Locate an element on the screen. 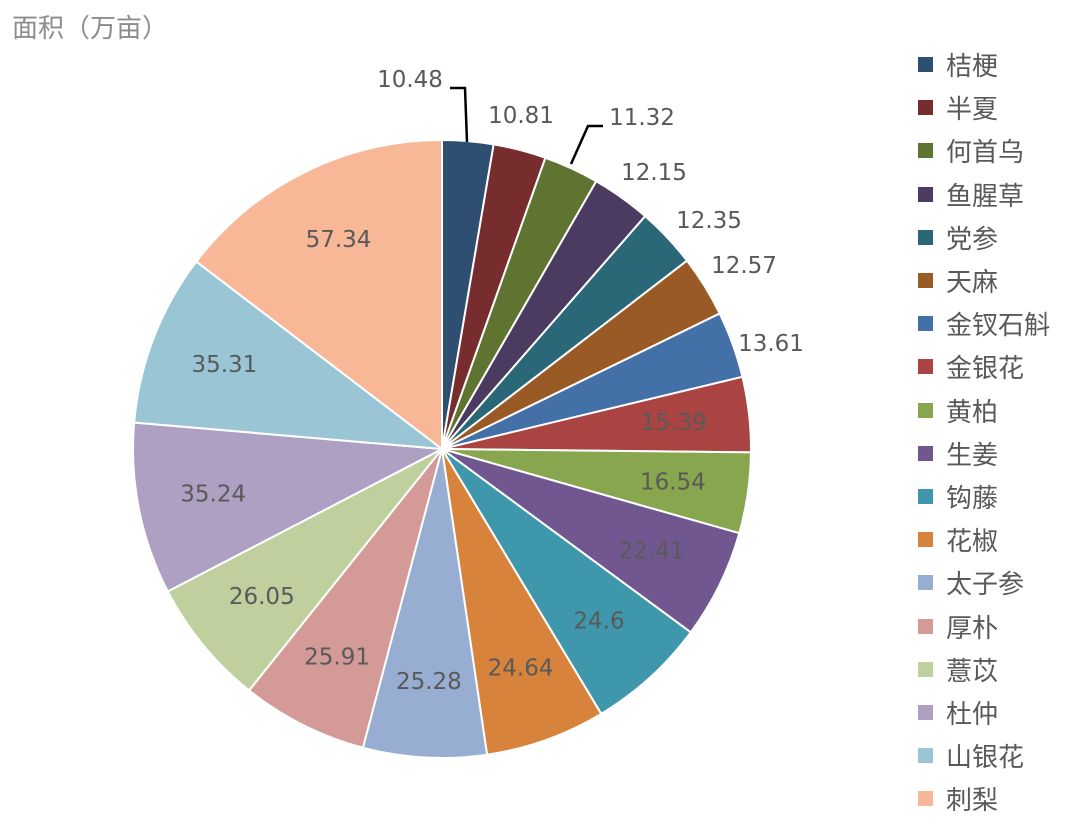 The image size is (1075, 822). legend-item: 厚朴 is located at coordinates (996, 625).